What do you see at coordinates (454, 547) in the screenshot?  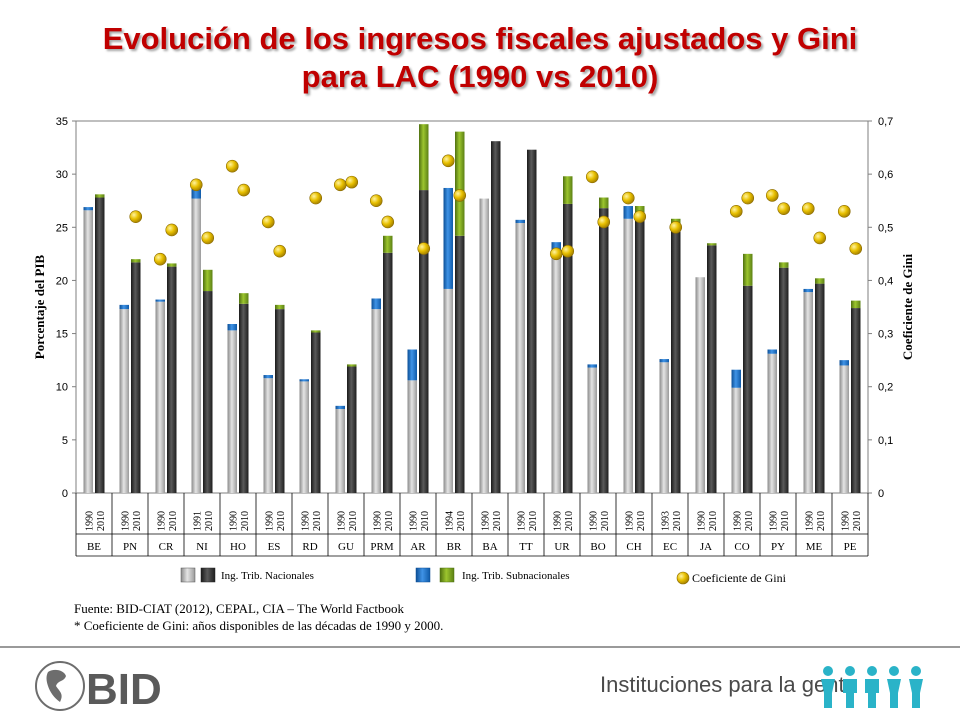 I see `country-label: BR` at bounding box center [454, 547].